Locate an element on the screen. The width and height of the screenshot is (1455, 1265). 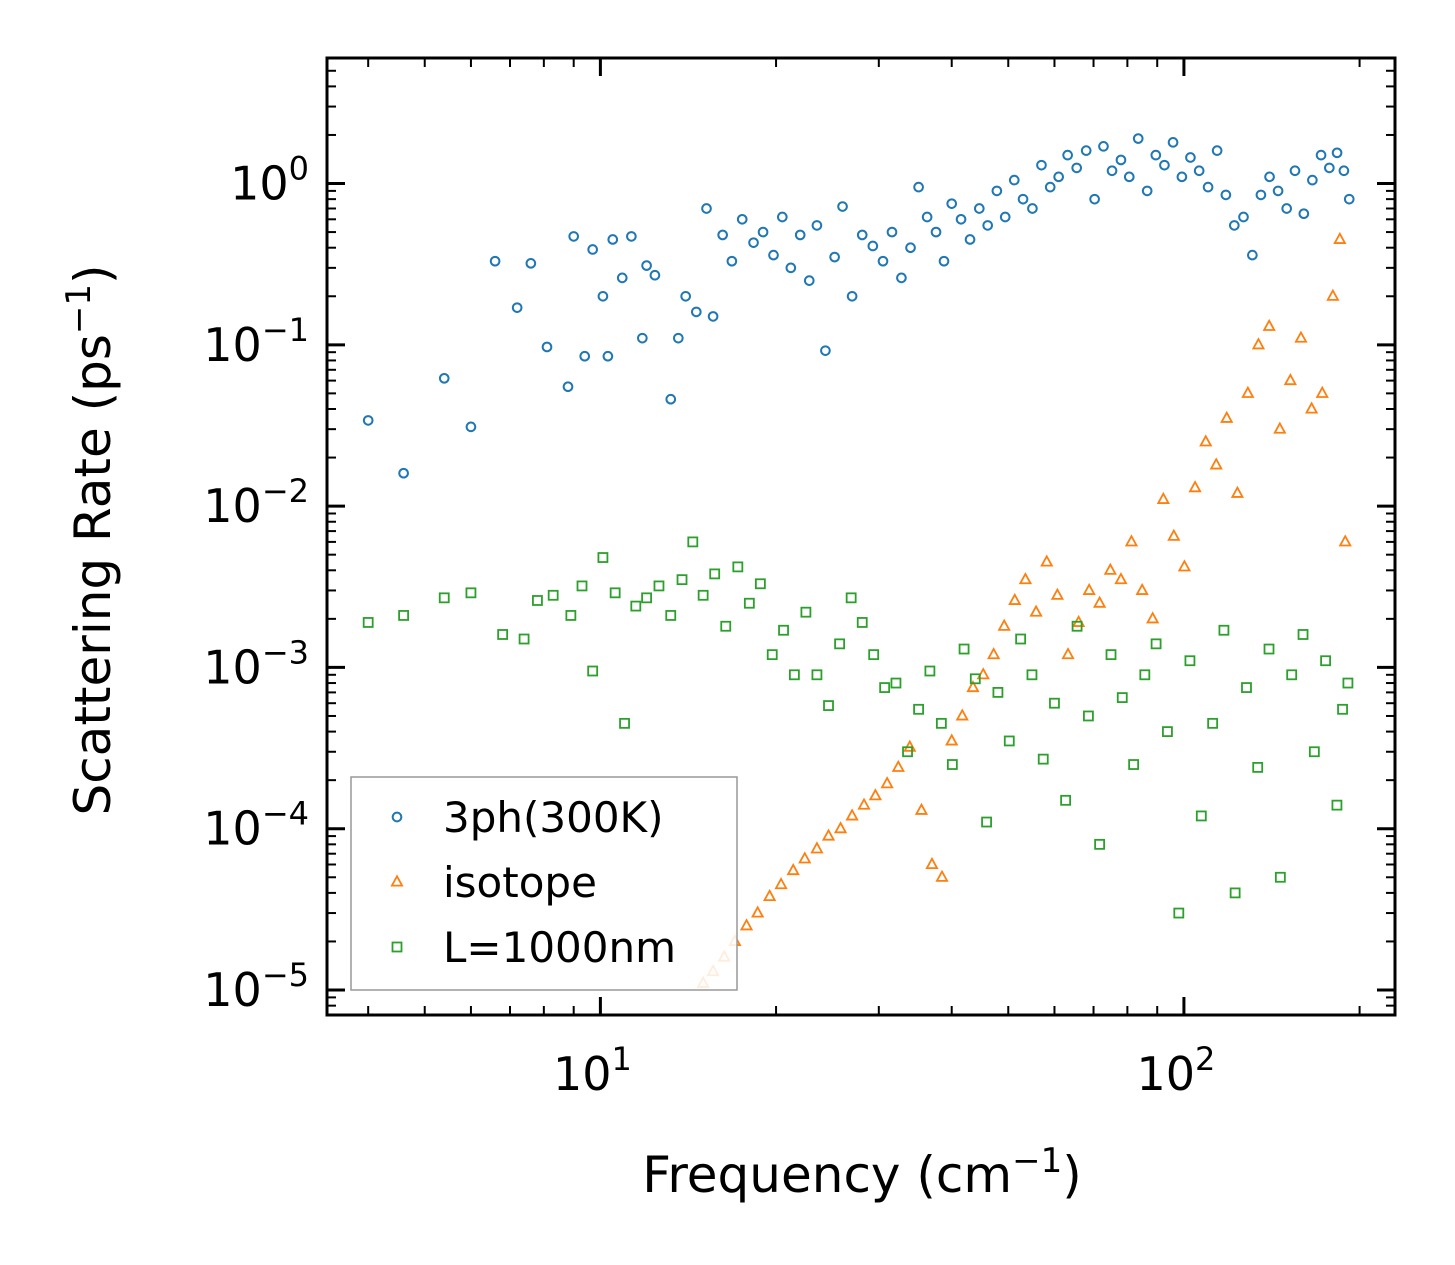
x-tick-exponent: 1 is located at coordinates (621, 1059).